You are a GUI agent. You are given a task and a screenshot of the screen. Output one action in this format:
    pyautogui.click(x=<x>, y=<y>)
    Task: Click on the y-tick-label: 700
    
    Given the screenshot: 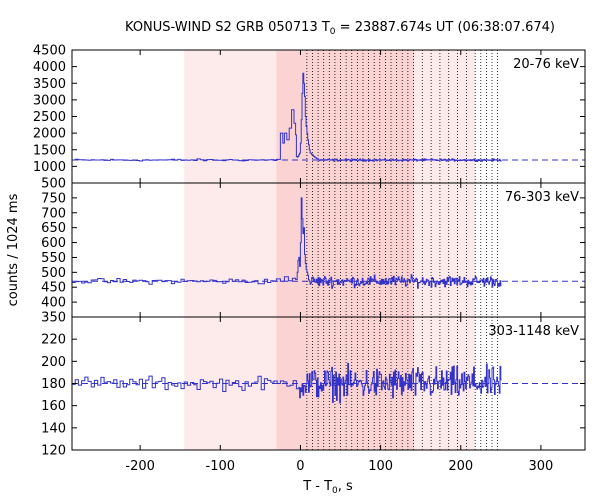 What is the action you would take?
    pyautogui.click(x=53, y=213)
    